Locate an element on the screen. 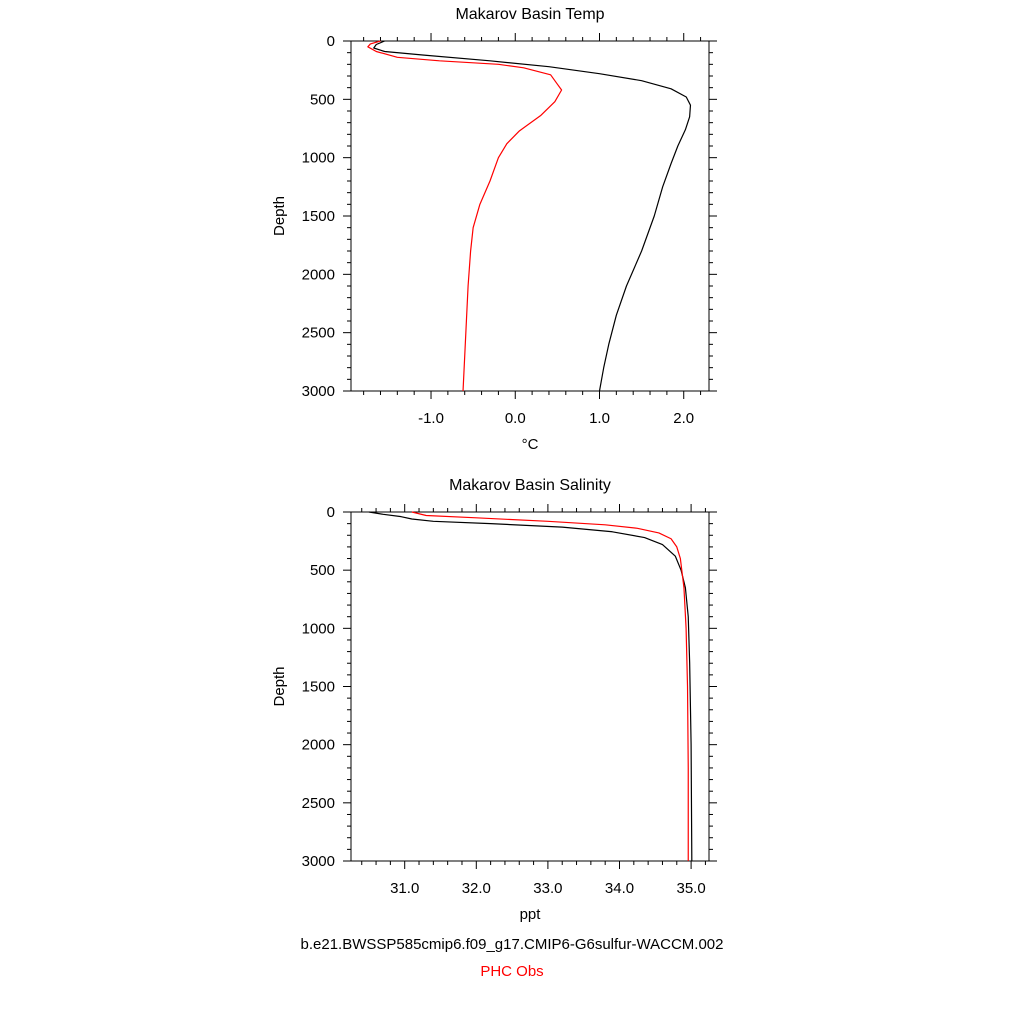  salinity-y-axis-label: Depth is located at coordinates (279, 686).